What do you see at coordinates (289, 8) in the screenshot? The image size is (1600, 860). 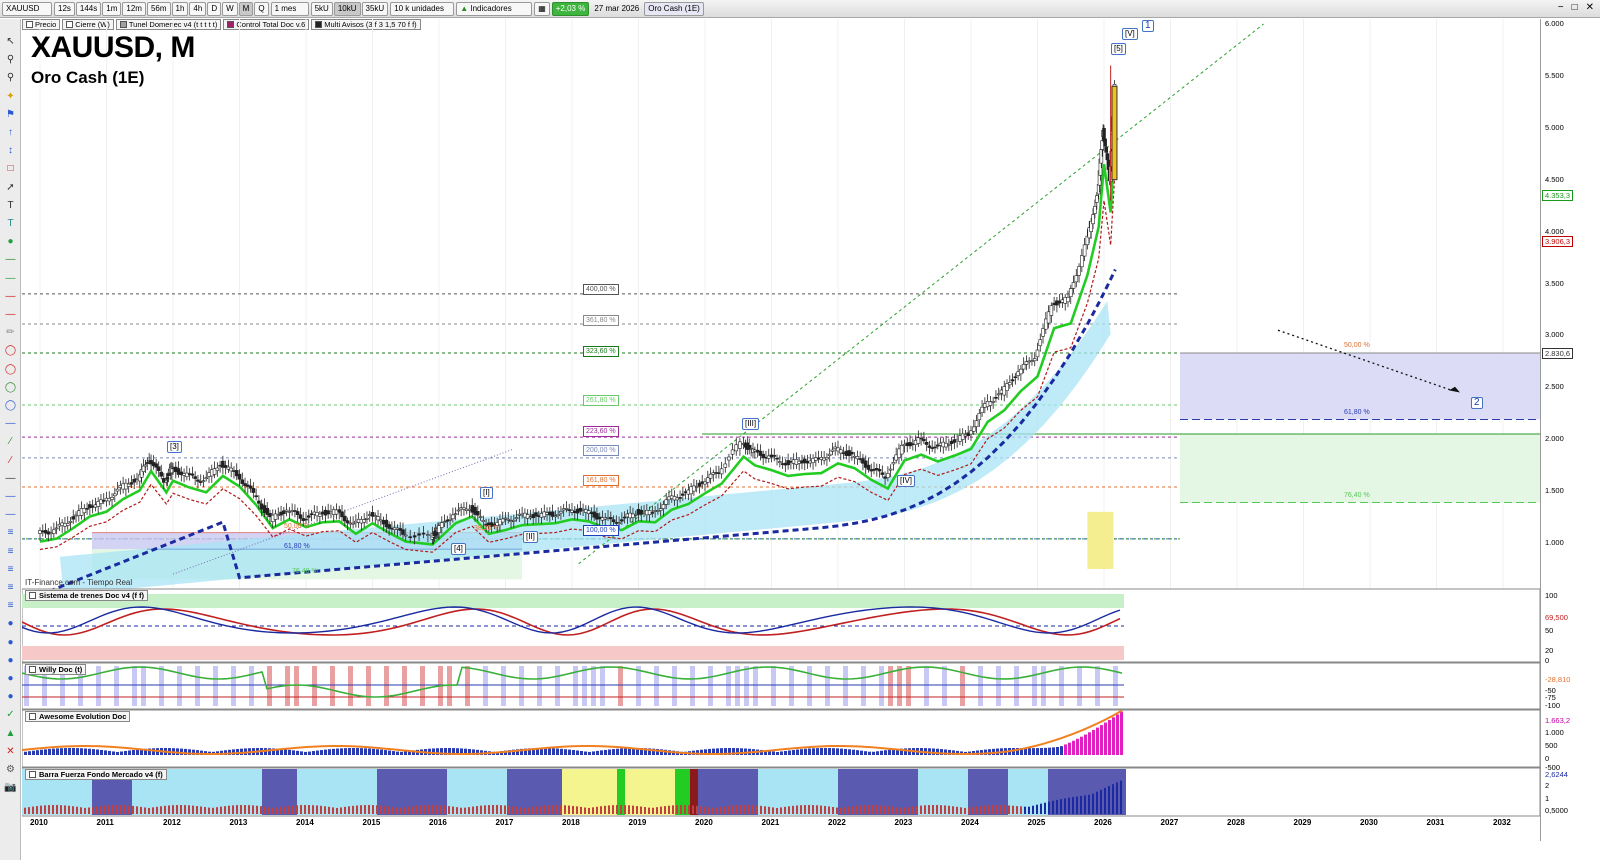 I see `period-selector: 1 mes` at bounding box center [289, 8].